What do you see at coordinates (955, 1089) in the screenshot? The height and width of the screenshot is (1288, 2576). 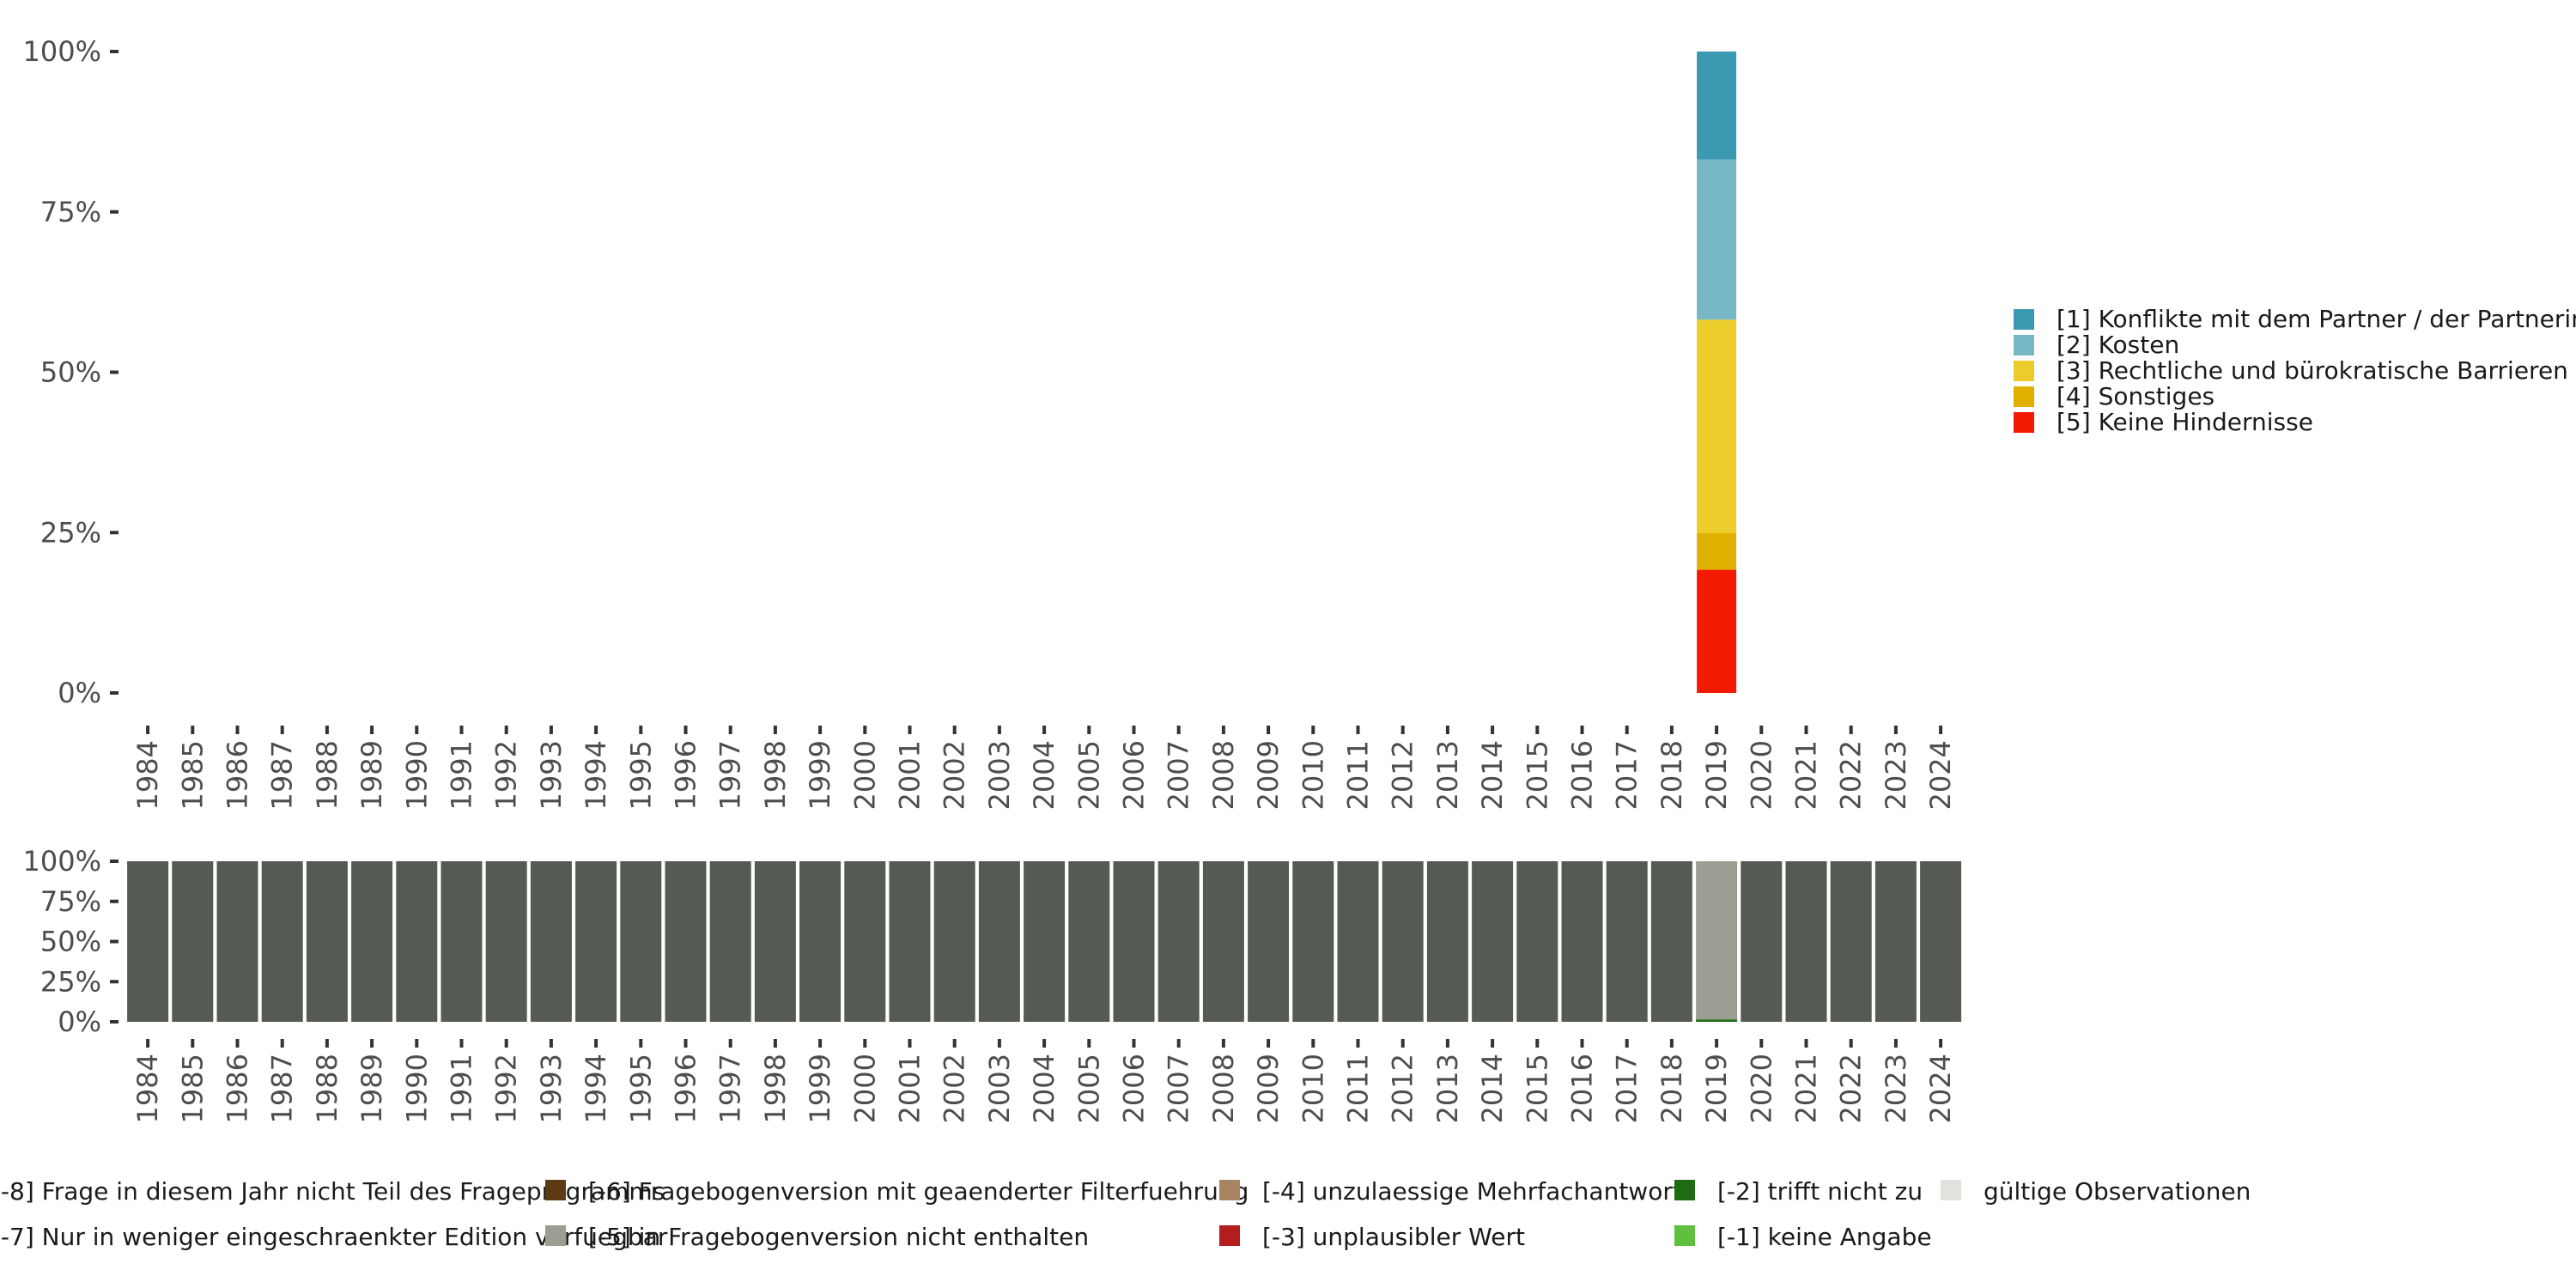 I see `x-tick-label: 2002` at bounding box center [955, 1089].